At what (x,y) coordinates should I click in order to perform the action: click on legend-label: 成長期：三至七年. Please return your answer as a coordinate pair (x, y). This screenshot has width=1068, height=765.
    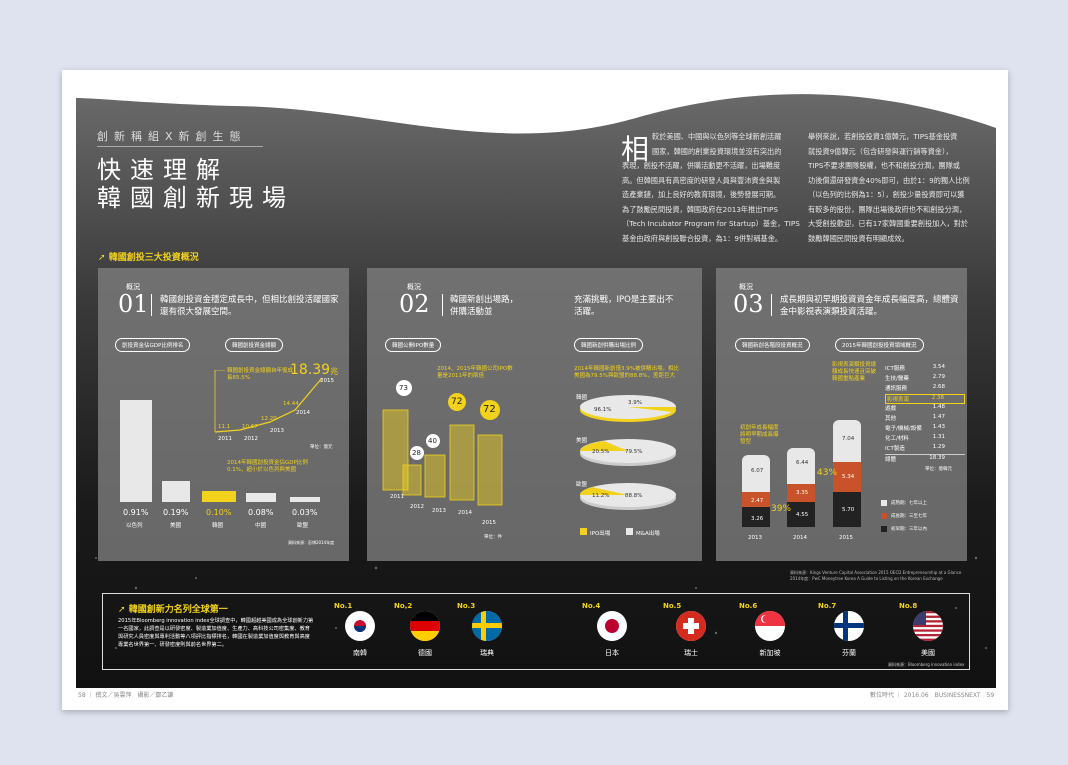
    Looking at the image, I should click on (909, 516).